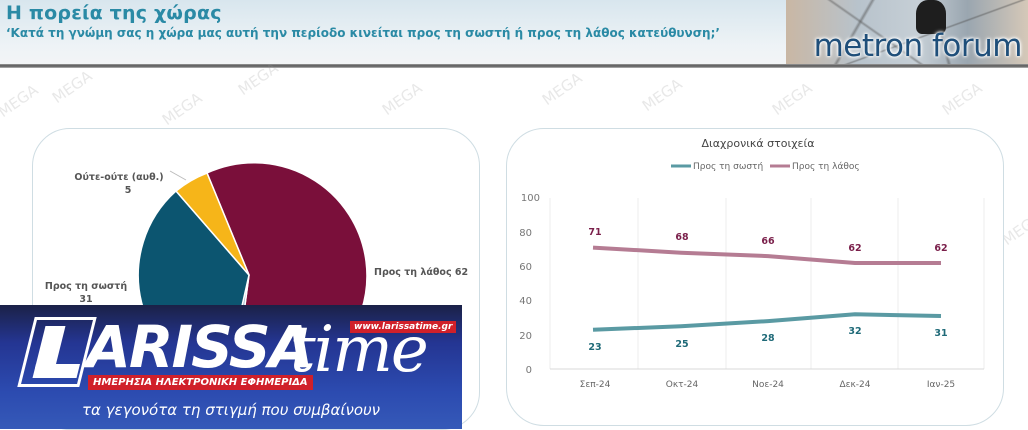  What do you see at coordinates (199, 347) in the screenshot?
I see `banner-brand: ARISSA` at bounding box center [199, 347].